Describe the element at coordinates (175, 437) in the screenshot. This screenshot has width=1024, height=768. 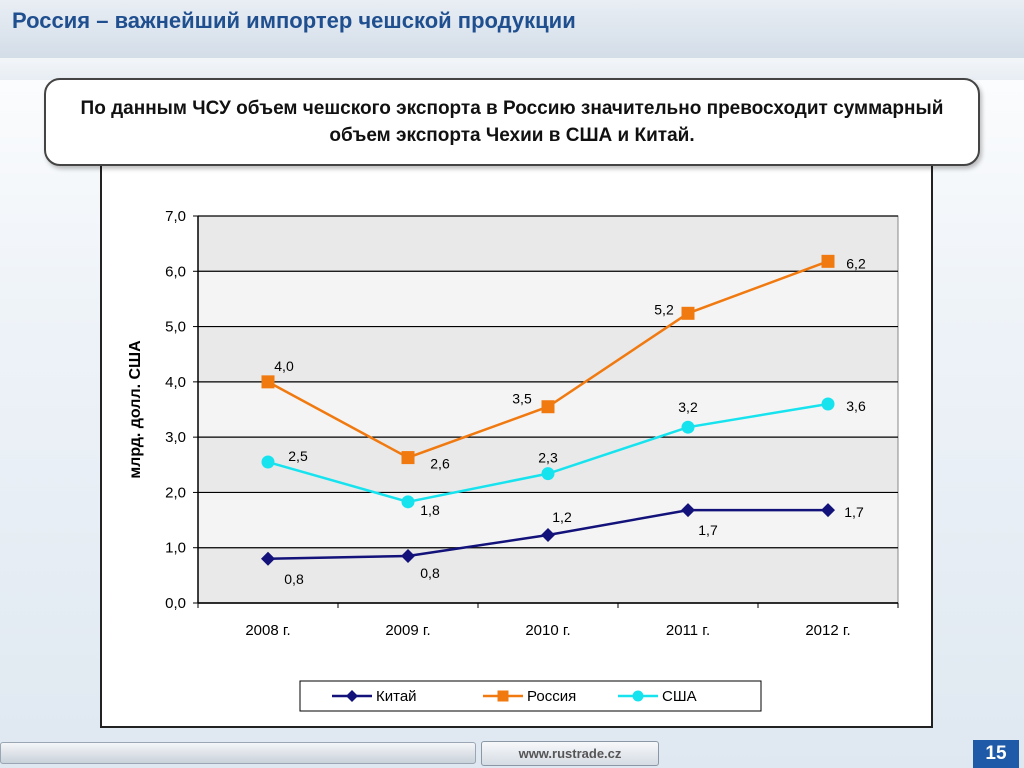
I see `y-tick-label: 3,0` at that location.